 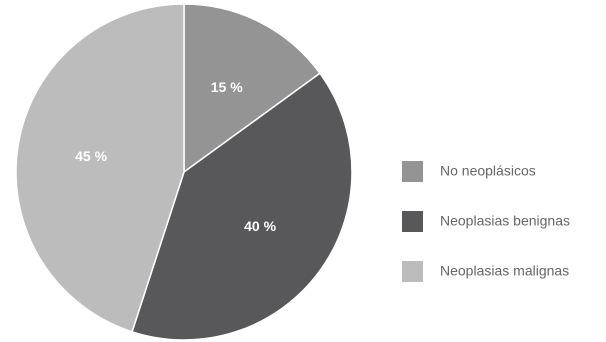 I want to click on pie-slice-no-neoplasicos, so click(x=252, y=88).